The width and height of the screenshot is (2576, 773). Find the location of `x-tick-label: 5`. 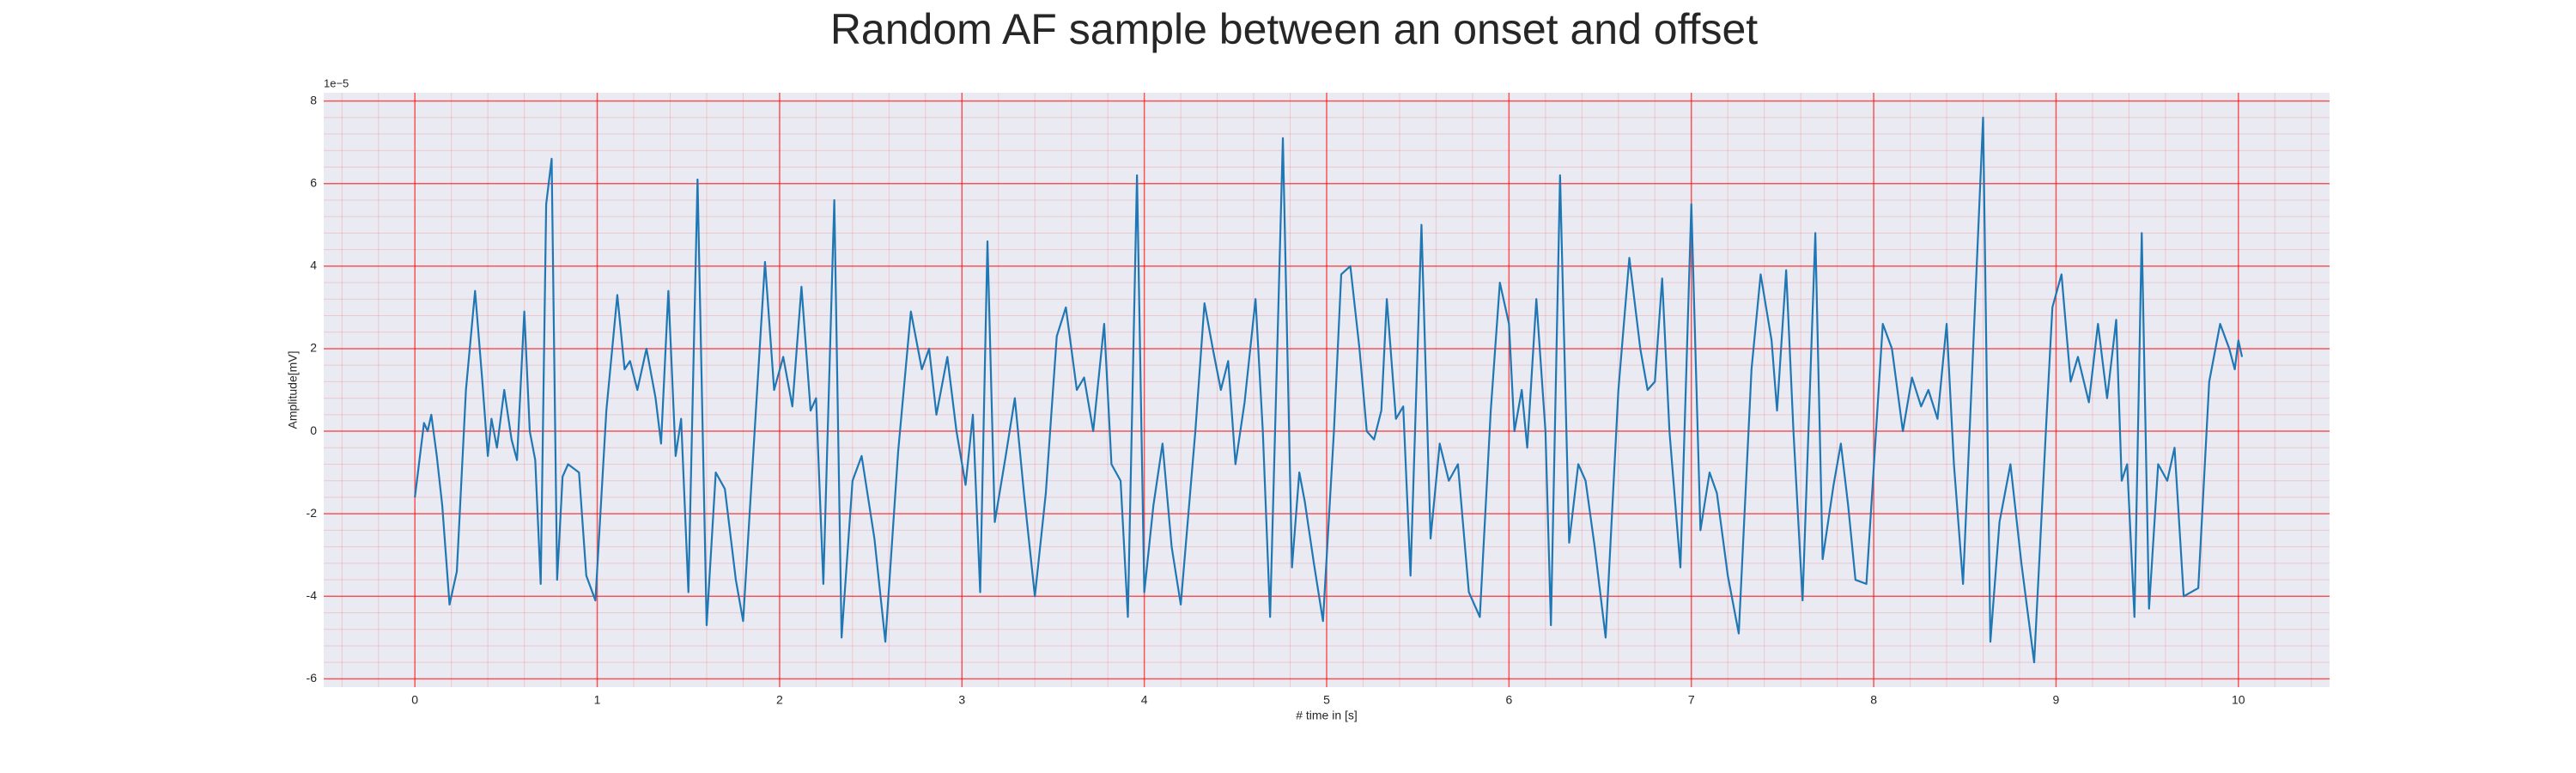

x-tick-label: 5 is located at coordinates (1327, 700).